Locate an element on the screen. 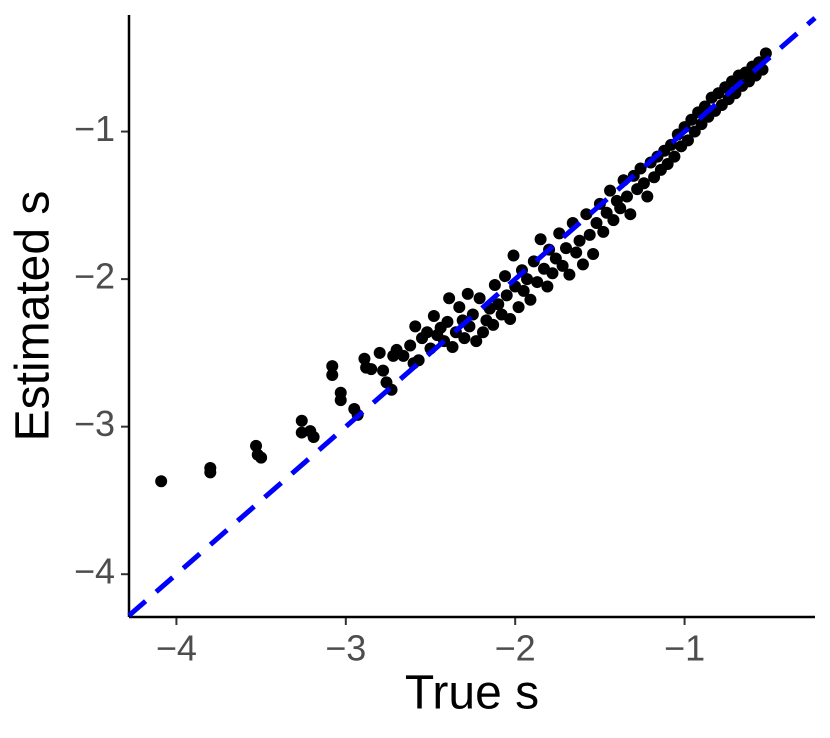 This screenshot has width=830, height=738. x-tick-label: −2 is located at coordinates (515, 648).